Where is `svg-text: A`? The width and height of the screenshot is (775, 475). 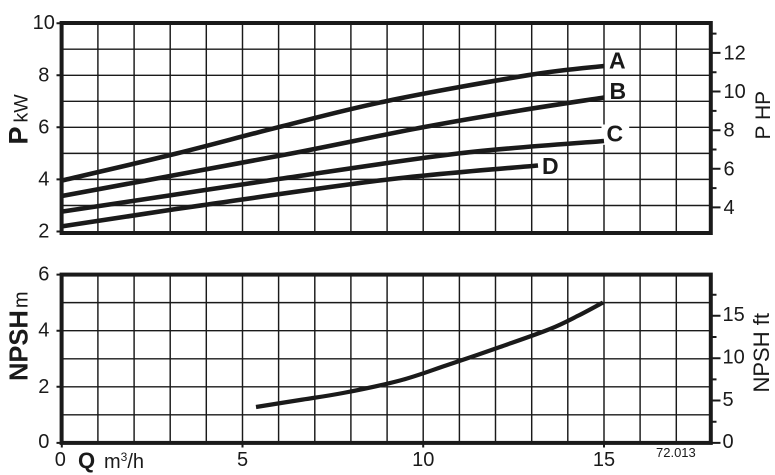
svg-text: A is located at coordinates (617, 61).